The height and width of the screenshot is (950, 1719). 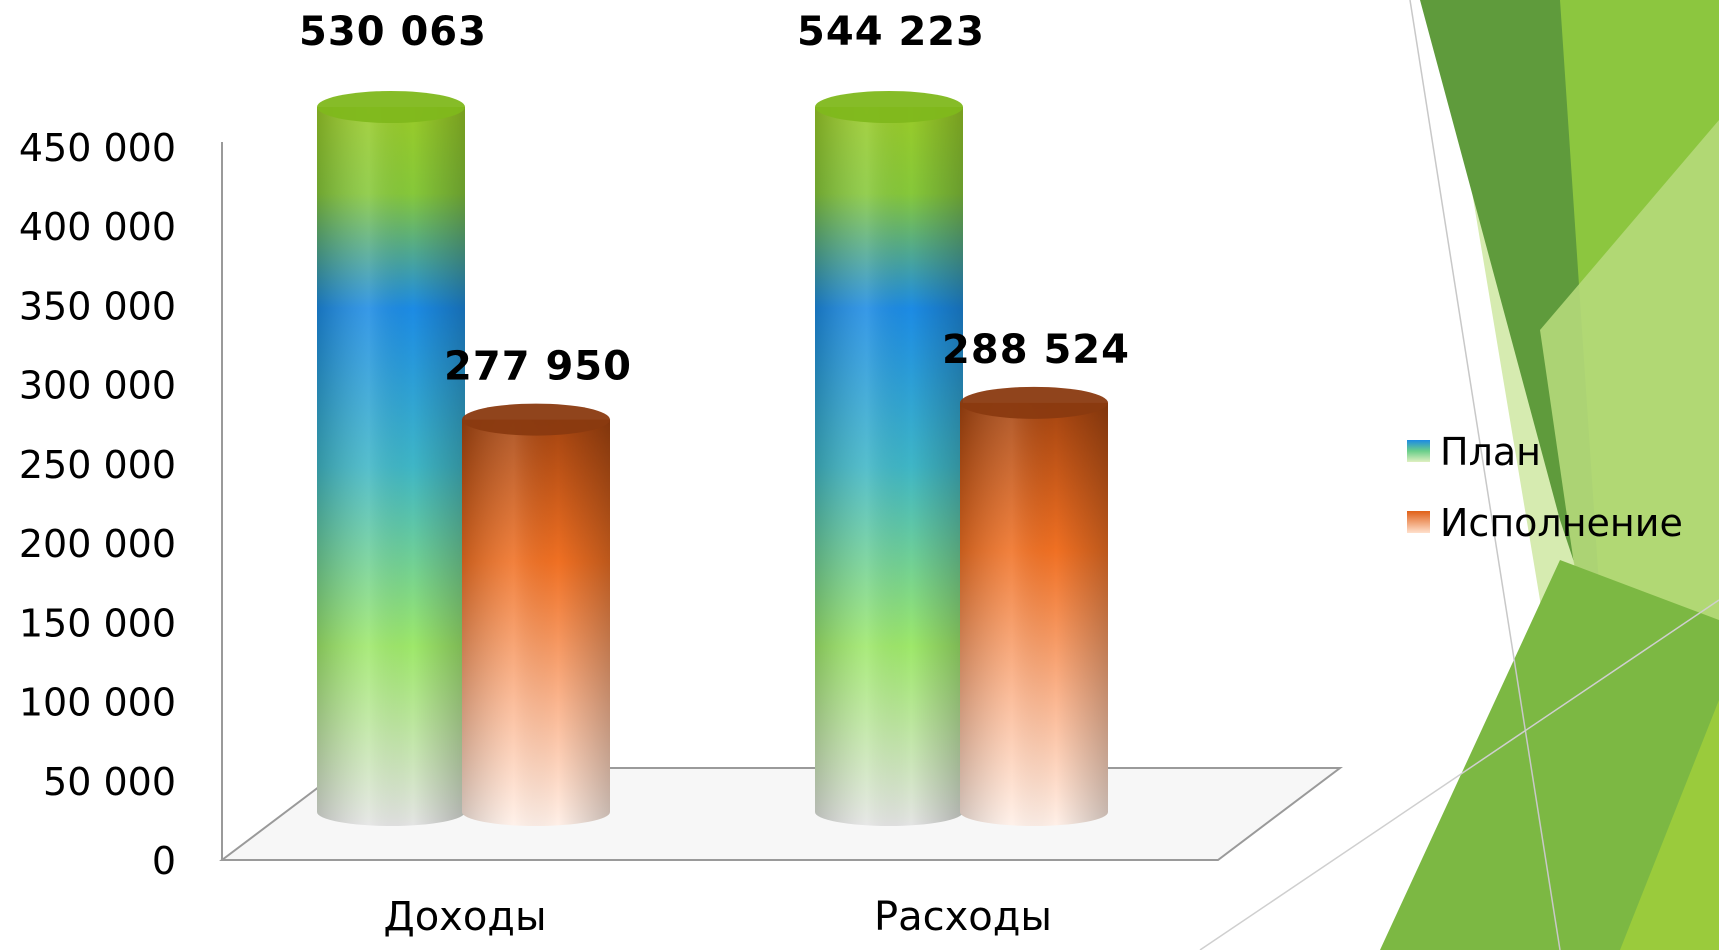 What do you see at coordinates (464, 917) in the screenshot?
I see `x-category-label: Доходы` at bounding box center [464, 917].